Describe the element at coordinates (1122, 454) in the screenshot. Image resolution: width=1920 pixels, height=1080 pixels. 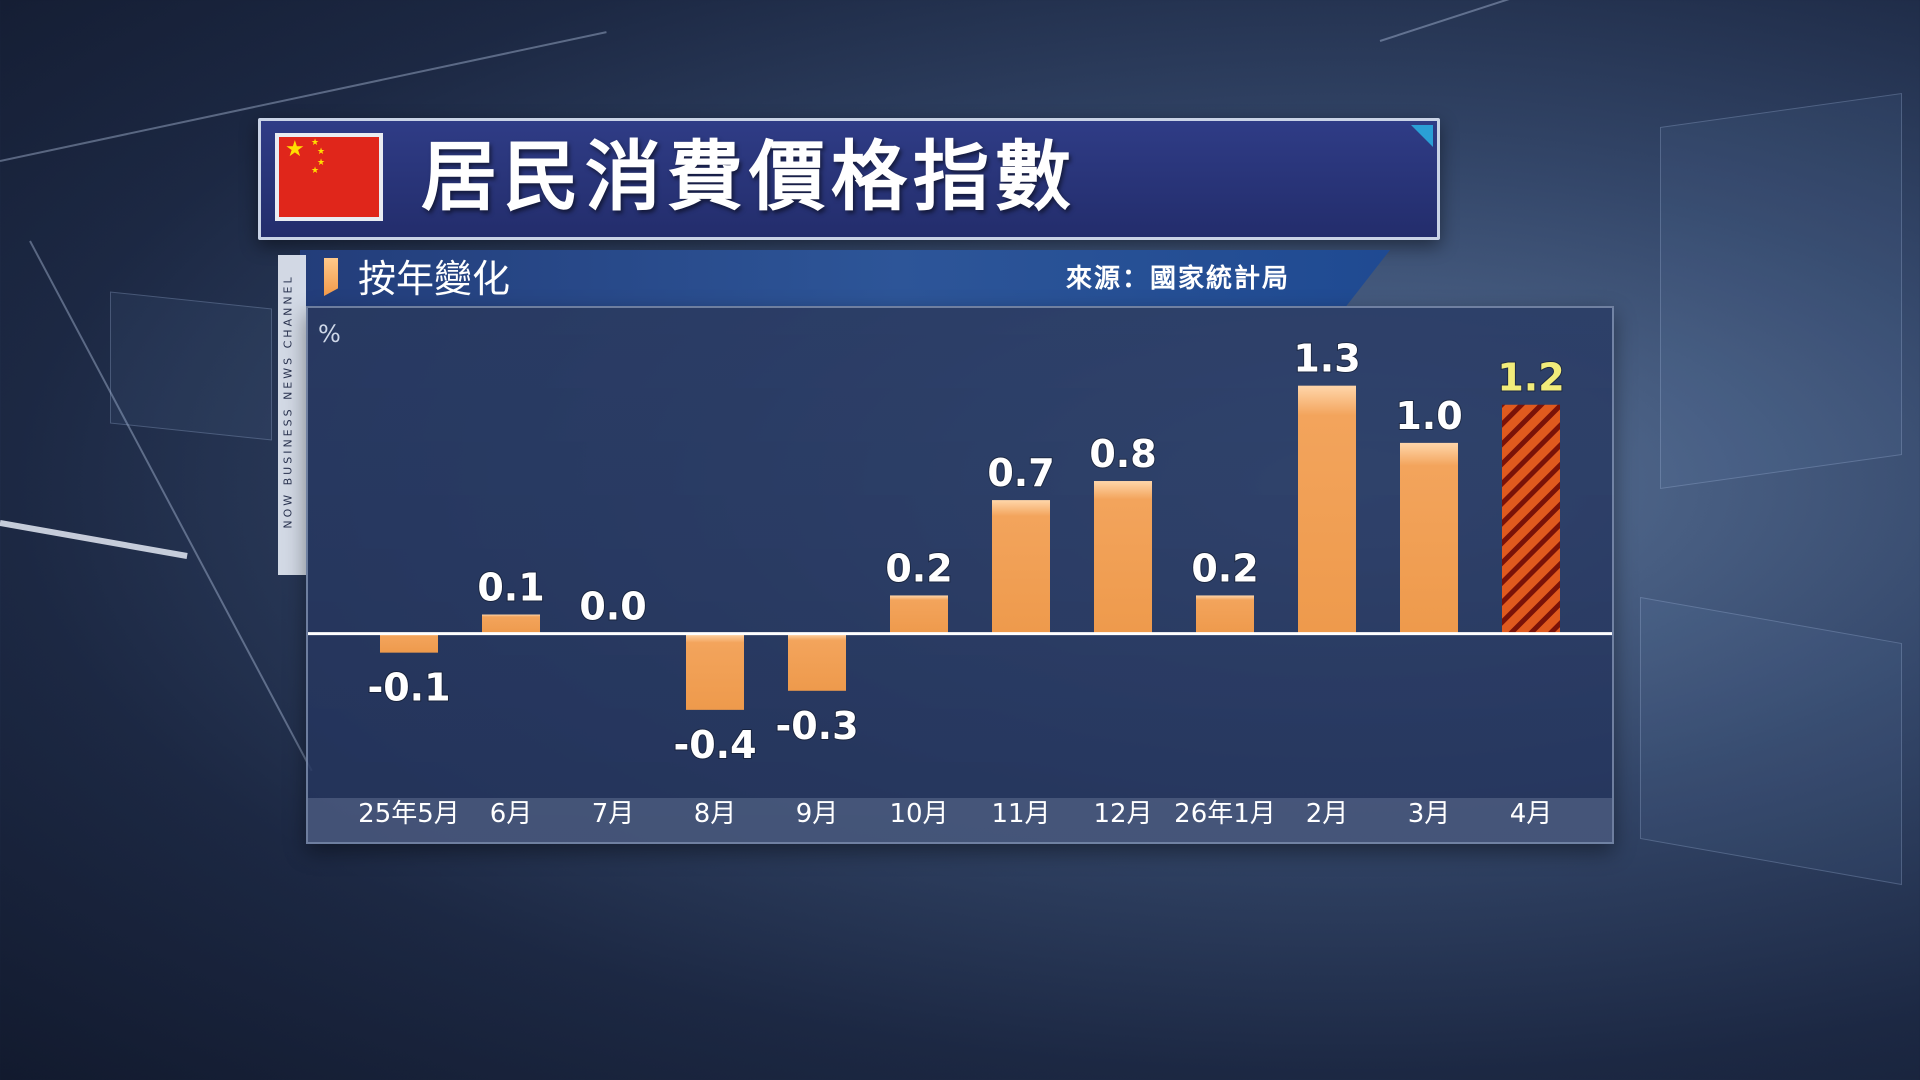
I see `data-label: 0.8` at that location.